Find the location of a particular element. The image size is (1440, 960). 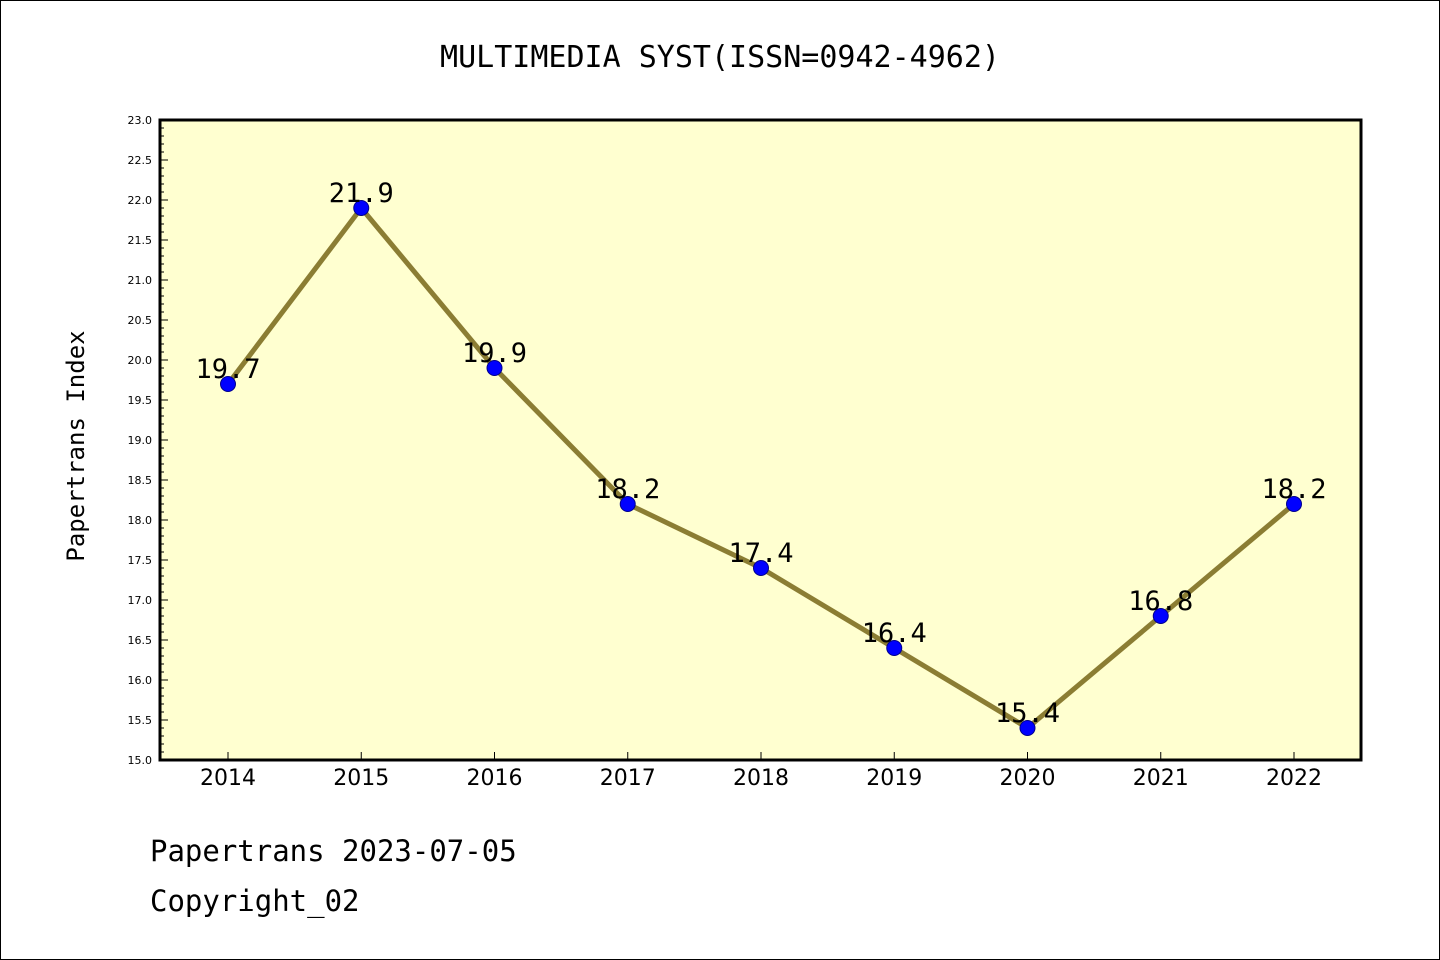

y-axis-label: Papertrans Index is located at coordinates (76, 445).